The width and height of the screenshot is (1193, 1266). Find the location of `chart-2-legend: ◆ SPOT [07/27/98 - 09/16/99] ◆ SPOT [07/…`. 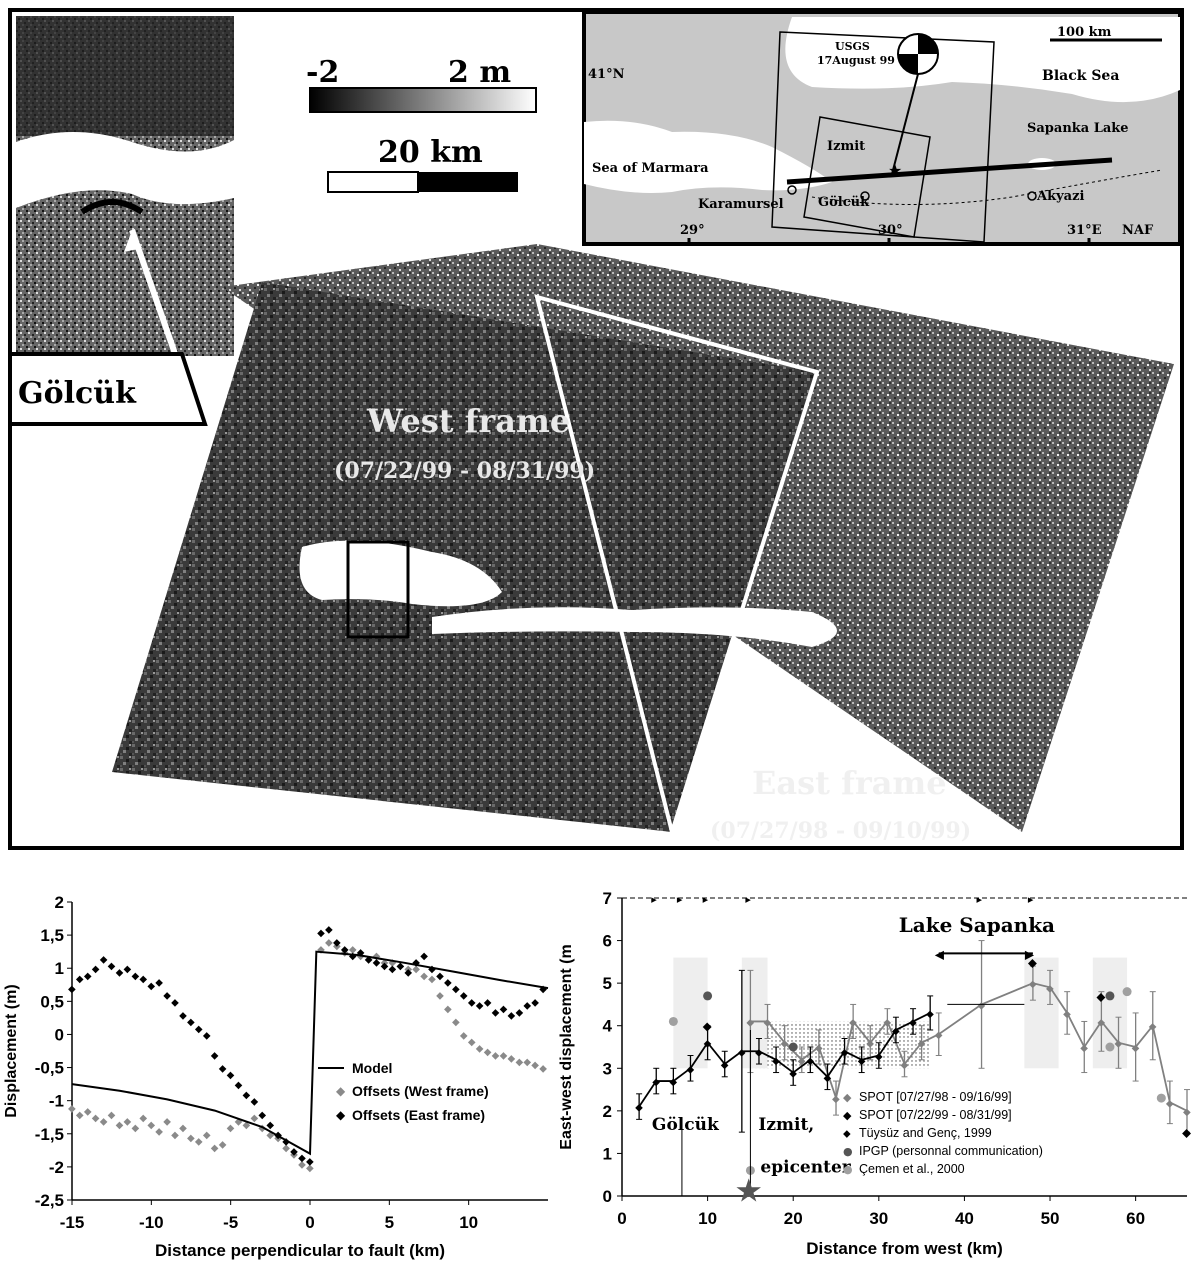

chart-2-legend: ◆ SPOT [07/27/98 - 09/16/99] ◆ SPOT [07/… is located at coordinates (943, 1133).